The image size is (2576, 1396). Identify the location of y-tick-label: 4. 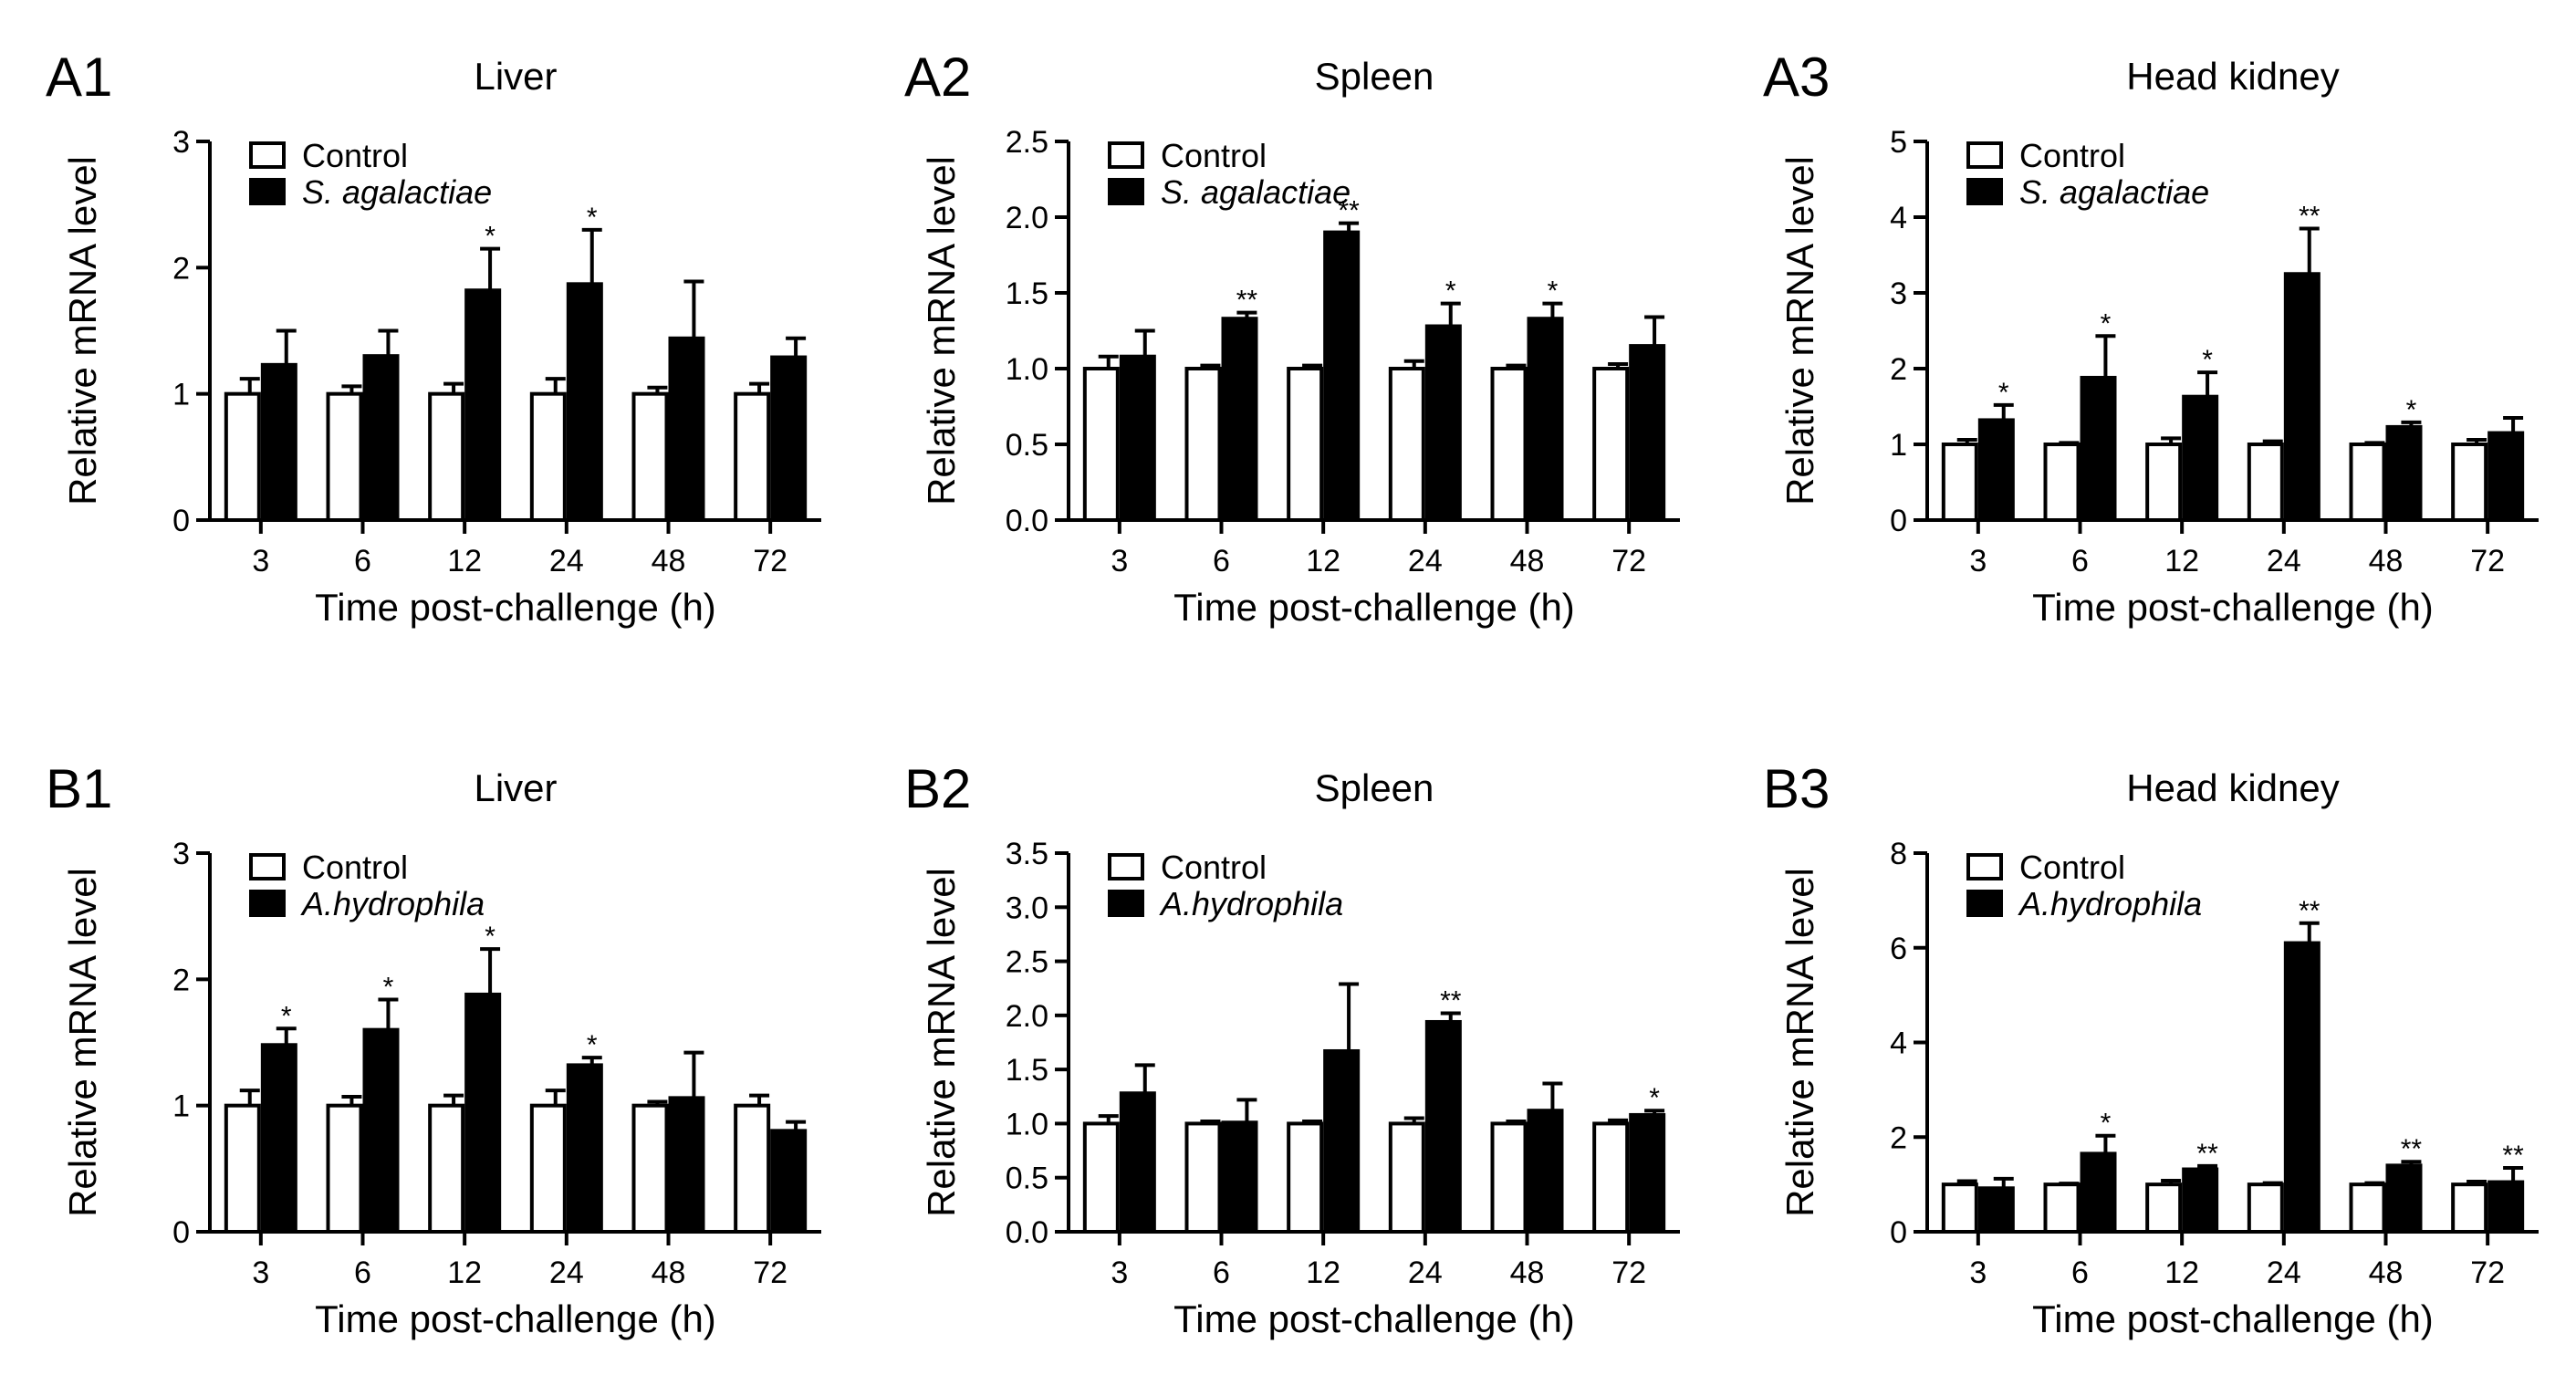
(1898, 1043).